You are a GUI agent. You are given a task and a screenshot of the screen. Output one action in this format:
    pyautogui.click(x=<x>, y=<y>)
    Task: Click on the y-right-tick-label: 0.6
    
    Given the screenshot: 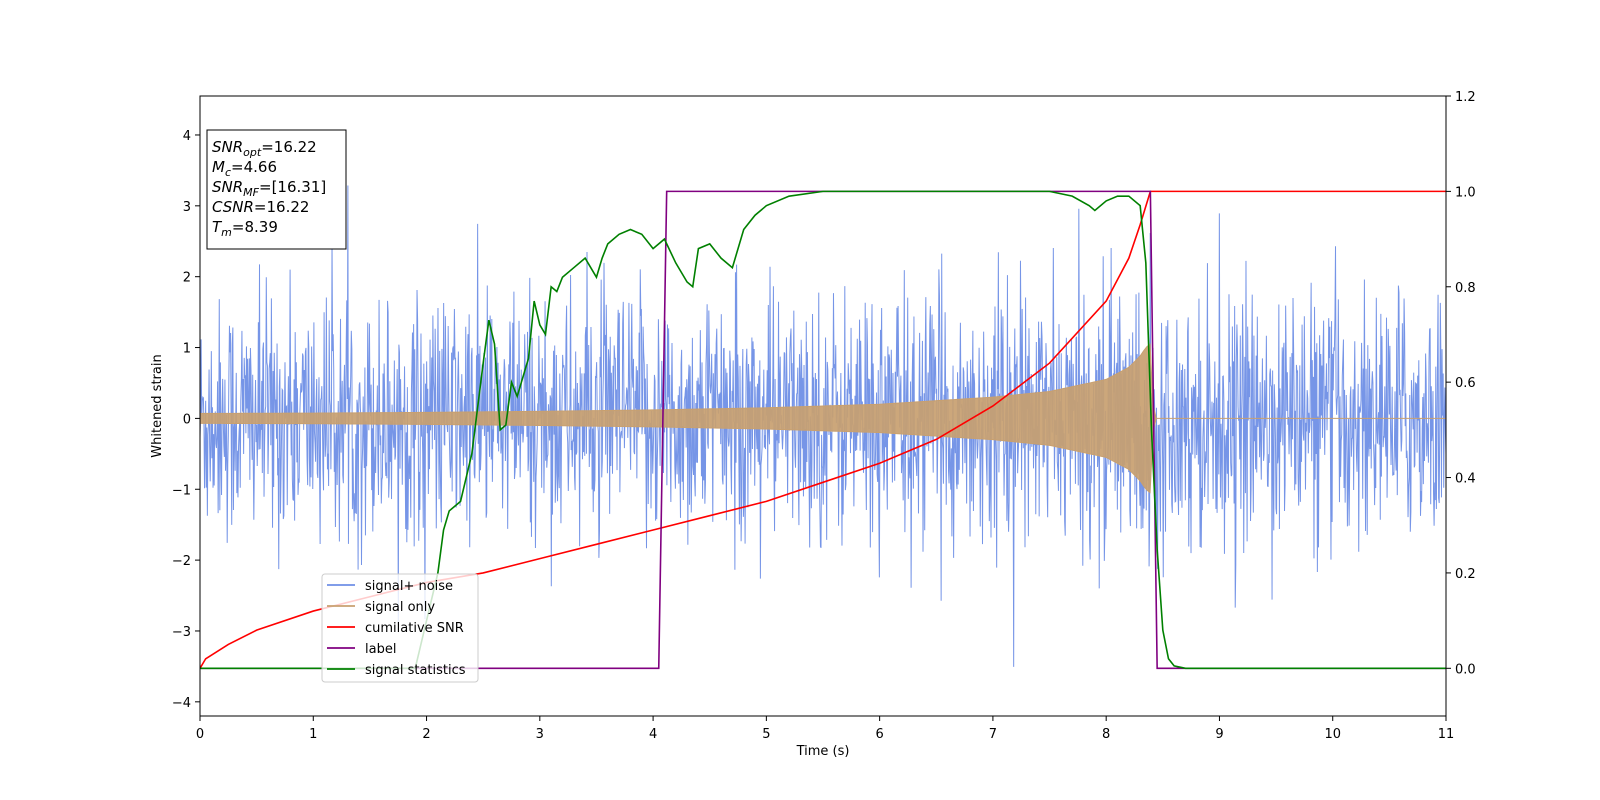 What is the action you would take?
    pyautogui.click(x=1465, y=383)
    